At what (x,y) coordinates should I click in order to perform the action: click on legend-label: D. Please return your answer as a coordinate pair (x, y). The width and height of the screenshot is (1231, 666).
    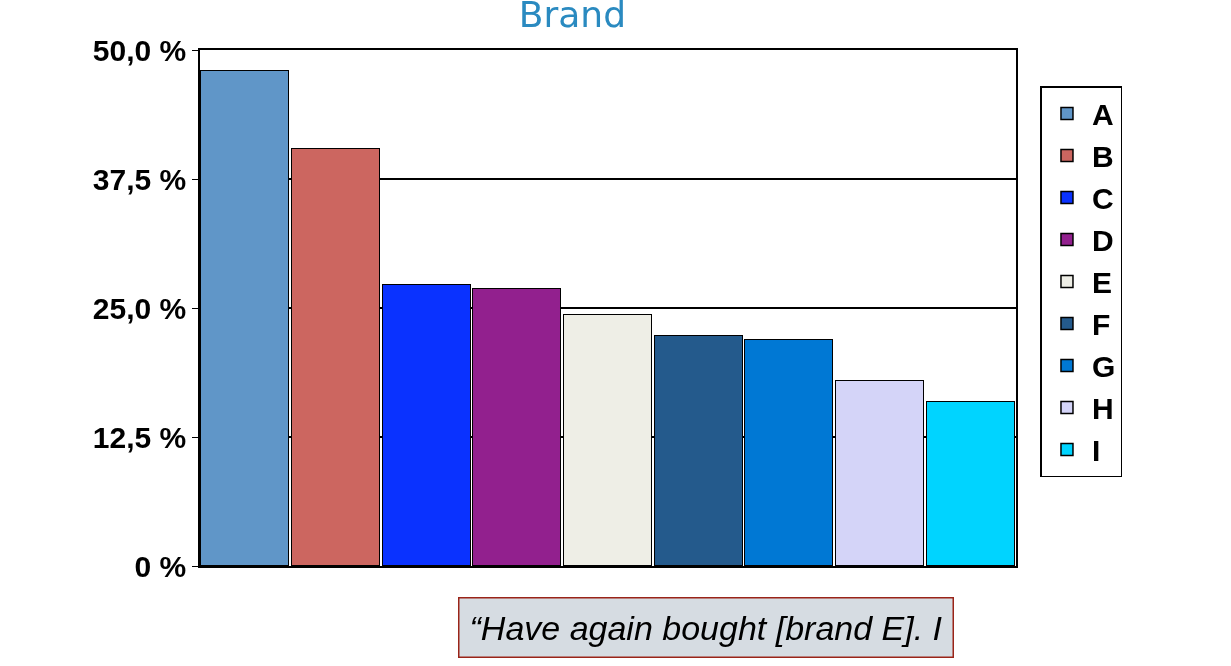
    Looking at the image, I should click on (1102, 241).